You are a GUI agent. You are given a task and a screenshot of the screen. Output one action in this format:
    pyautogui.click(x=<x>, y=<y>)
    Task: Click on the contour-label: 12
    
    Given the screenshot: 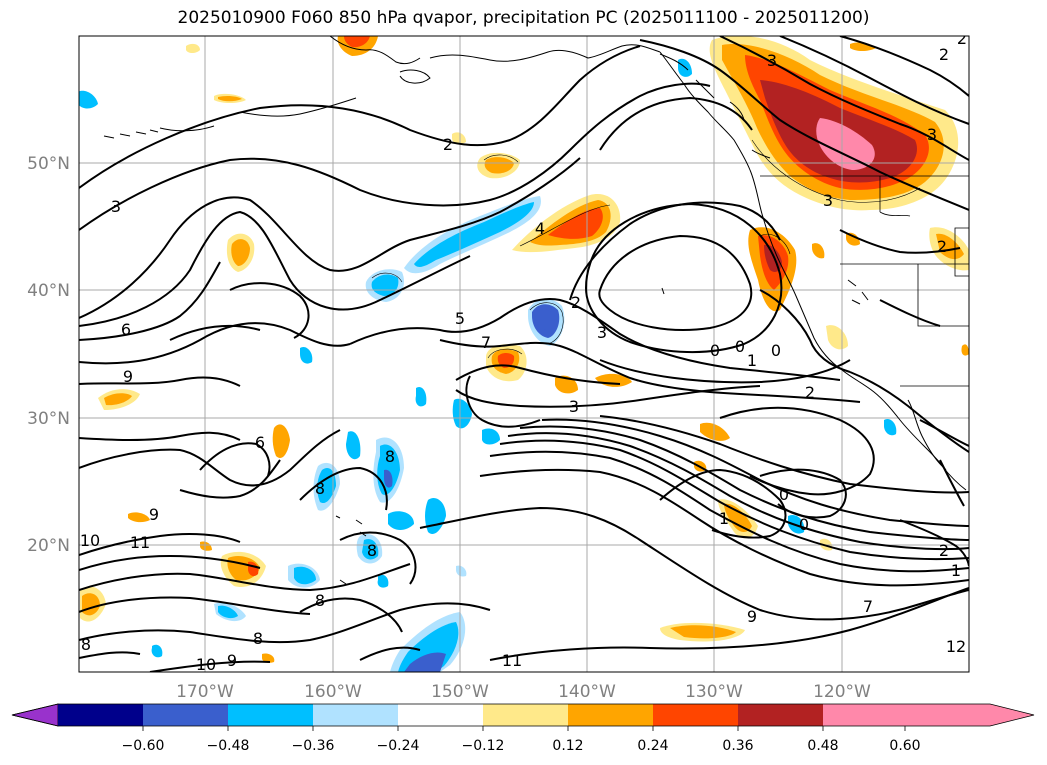 What is the action you would take?
    pyautogui.click(x=956, y=646)
    